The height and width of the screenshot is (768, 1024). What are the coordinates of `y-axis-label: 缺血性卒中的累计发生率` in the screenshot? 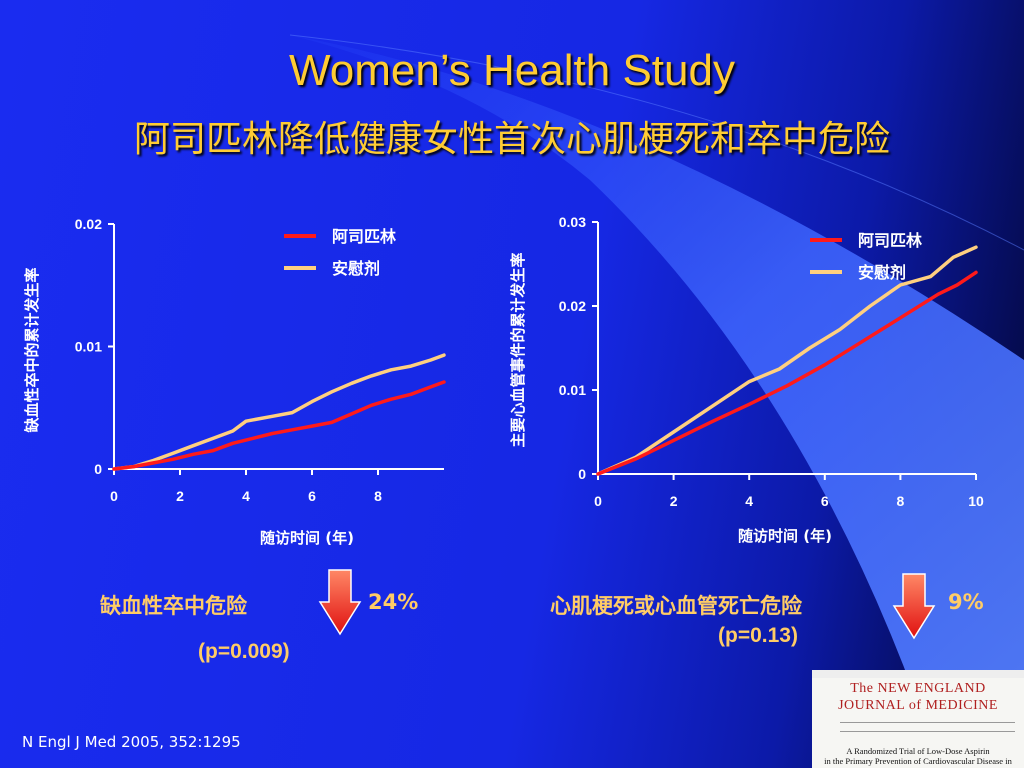 It's located at (32, 350).